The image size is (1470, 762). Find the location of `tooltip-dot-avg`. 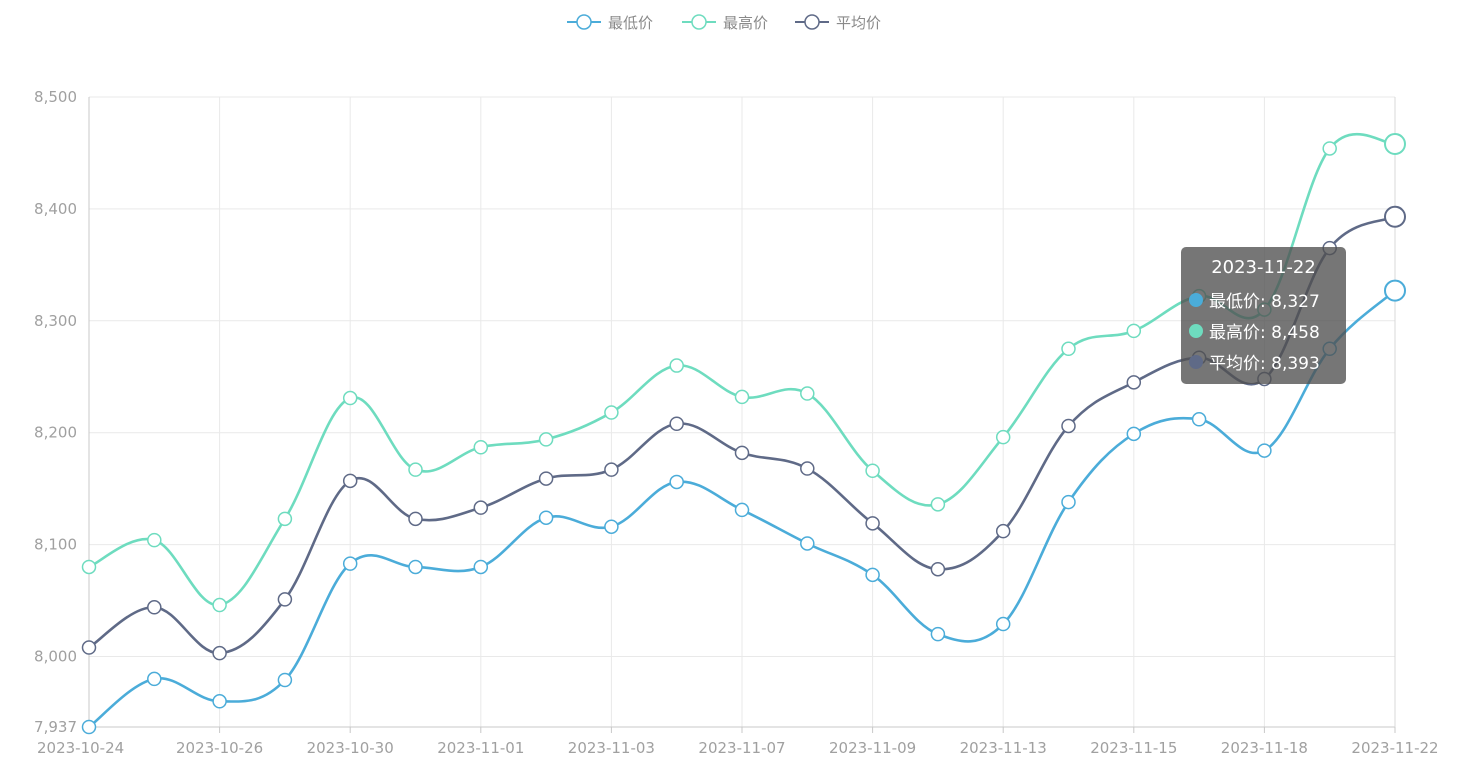

tooltip-dot-avg is located at coordinates (1196, 361).